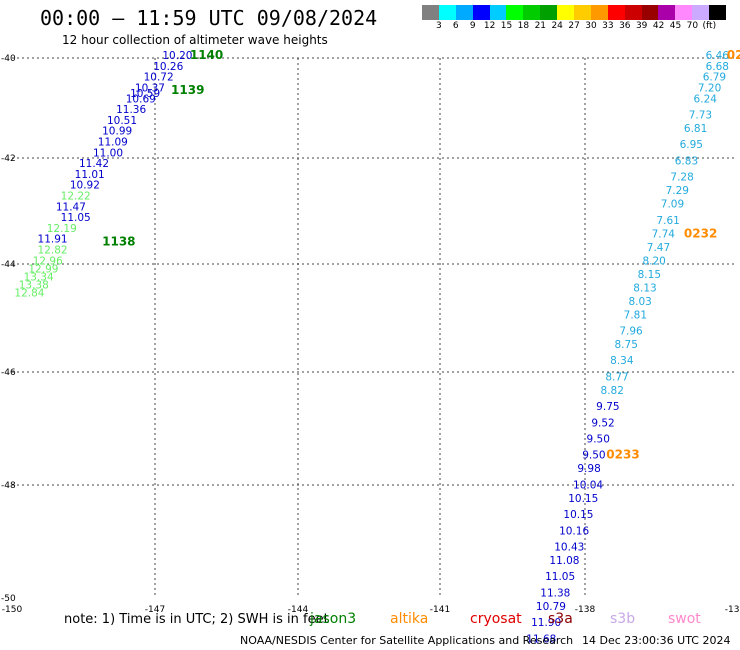 The image size is (740, 650). Describe the element at coordinates (677, 191) in the screenshot. I see `wave-height-label: 7.29` at that location.